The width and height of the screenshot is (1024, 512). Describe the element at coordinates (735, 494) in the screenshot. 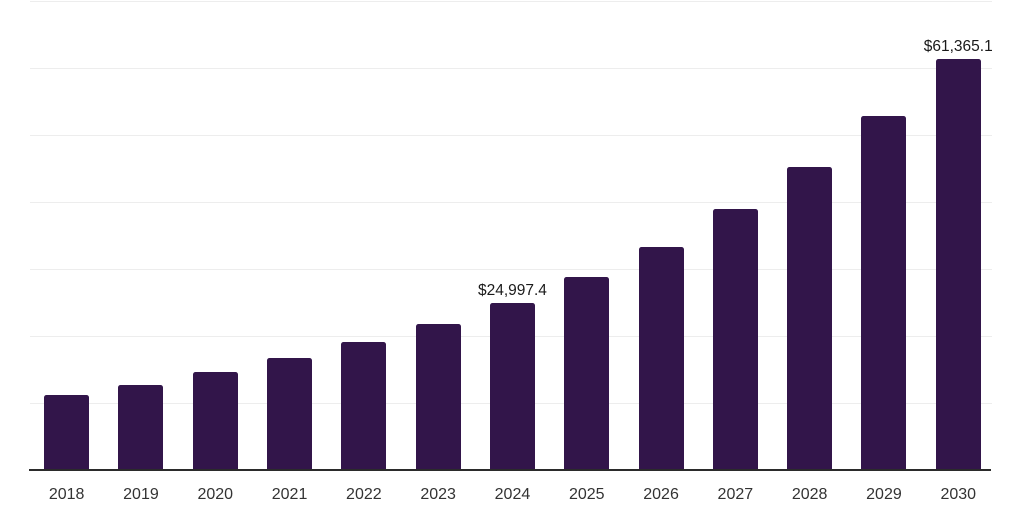

I see `x-tick-2027: 2027` at that location.